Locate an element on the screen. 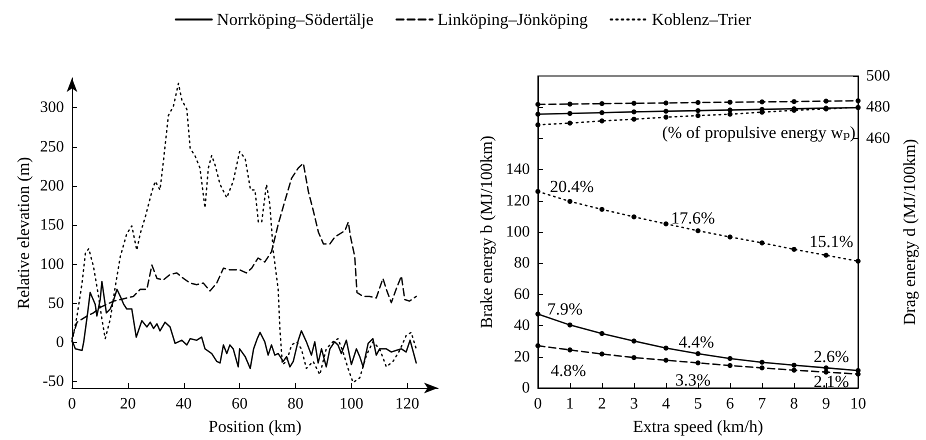  y-tick-label: 300 is located at coordinates (52, 107).